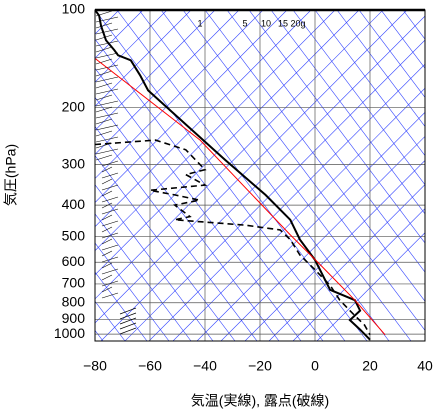  Describe the element at coordinates (74, 283) in the screenshot. I see `y-tick-label: 700` at that location.